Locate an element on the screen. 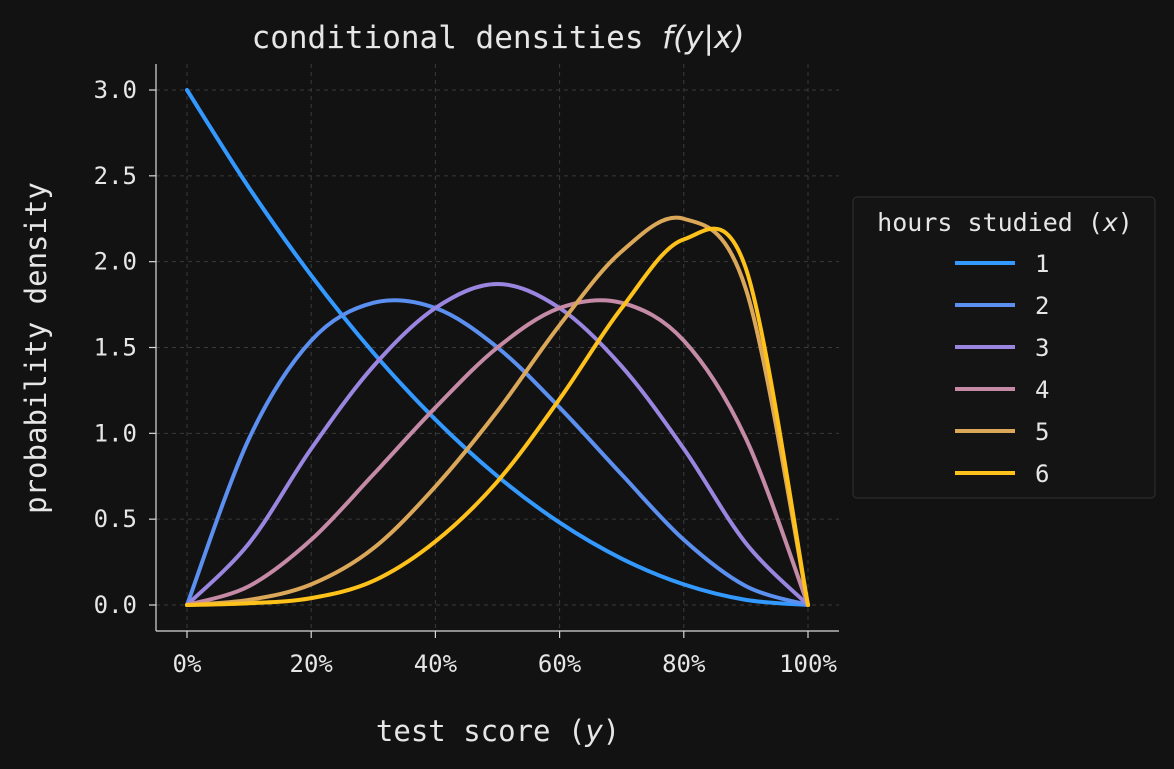 This screenshot has height=769, width=1174. x-axis-label: test score (y) is located at coordinates (498, 731).